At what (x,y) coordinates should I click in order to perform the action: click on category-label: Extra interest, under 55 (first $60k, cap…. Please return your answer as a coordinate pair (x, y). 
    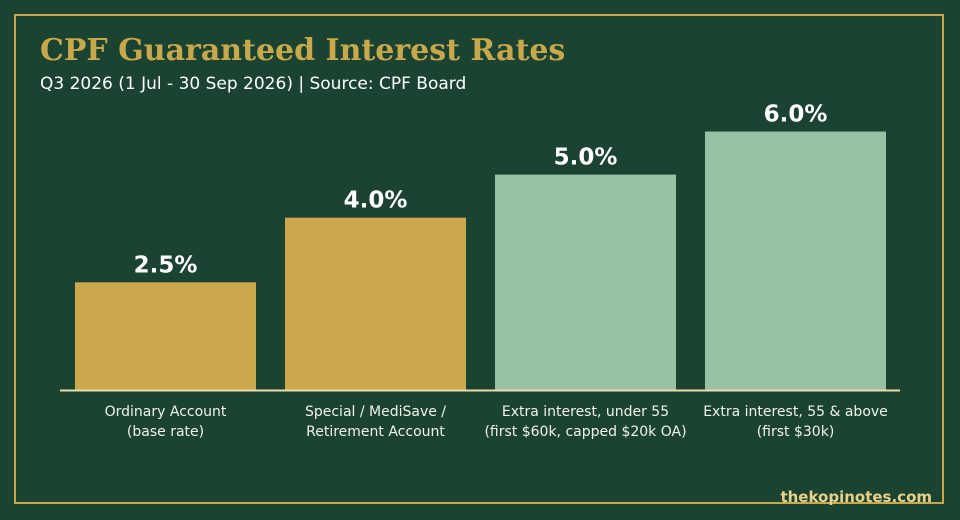
    Looking at the image, I should click on (585, 422).